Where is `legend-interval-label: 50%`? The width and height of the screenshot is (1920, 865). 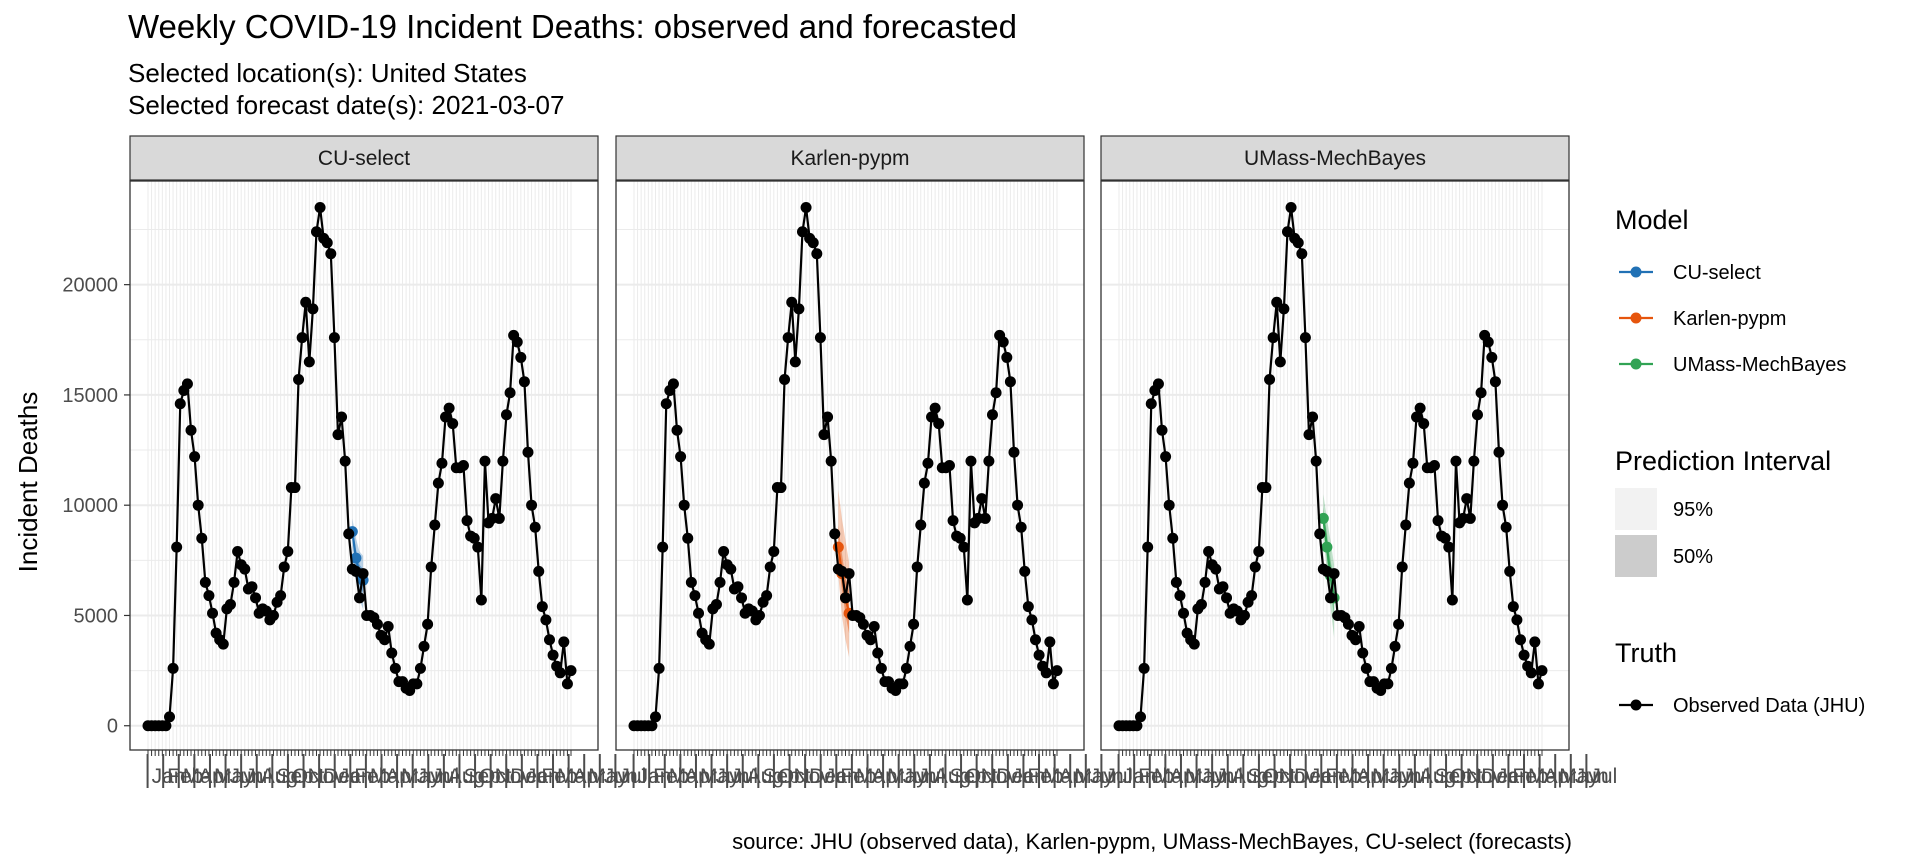 legend-interval-label: 50% is located at coordinates (1693, 557).